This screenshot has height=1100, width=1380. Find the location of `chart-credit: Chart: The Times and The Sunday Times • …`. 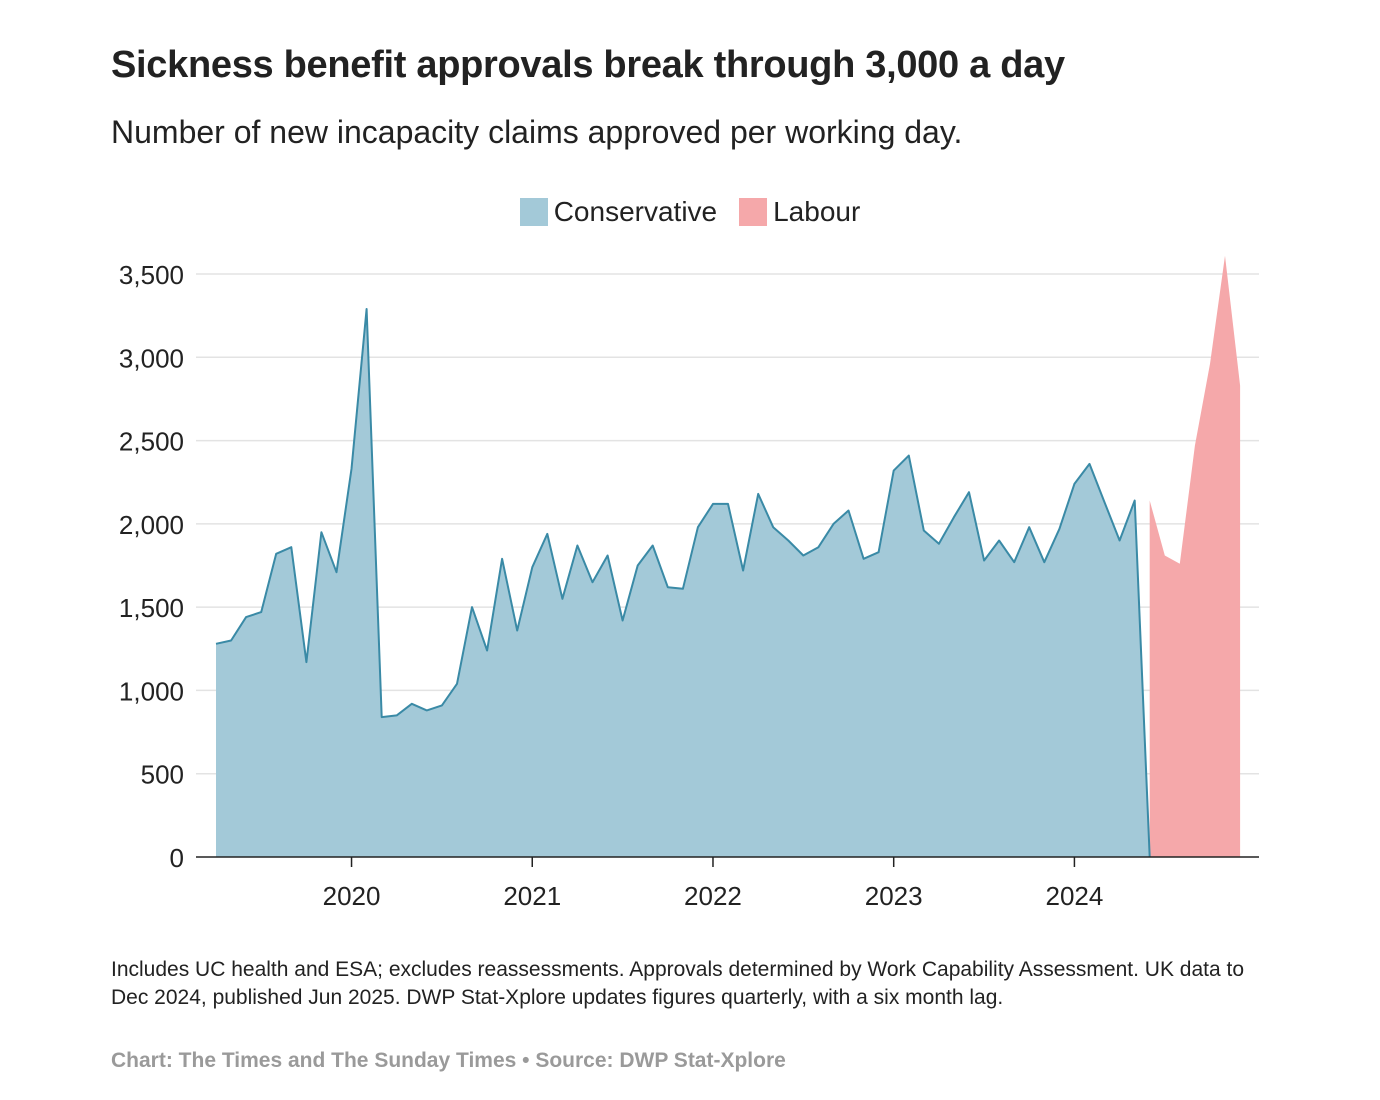

chart-credit: Chart: The Times and The Sunday Times • … is located at coordinates (448, 1060).